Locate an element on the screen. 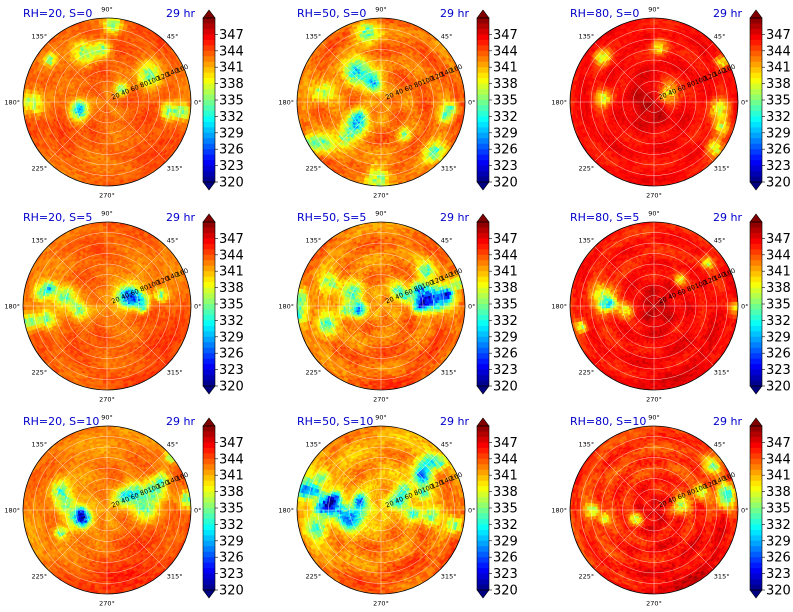  colorbar-tick-label: 341 is located at coordinates (778, 272).